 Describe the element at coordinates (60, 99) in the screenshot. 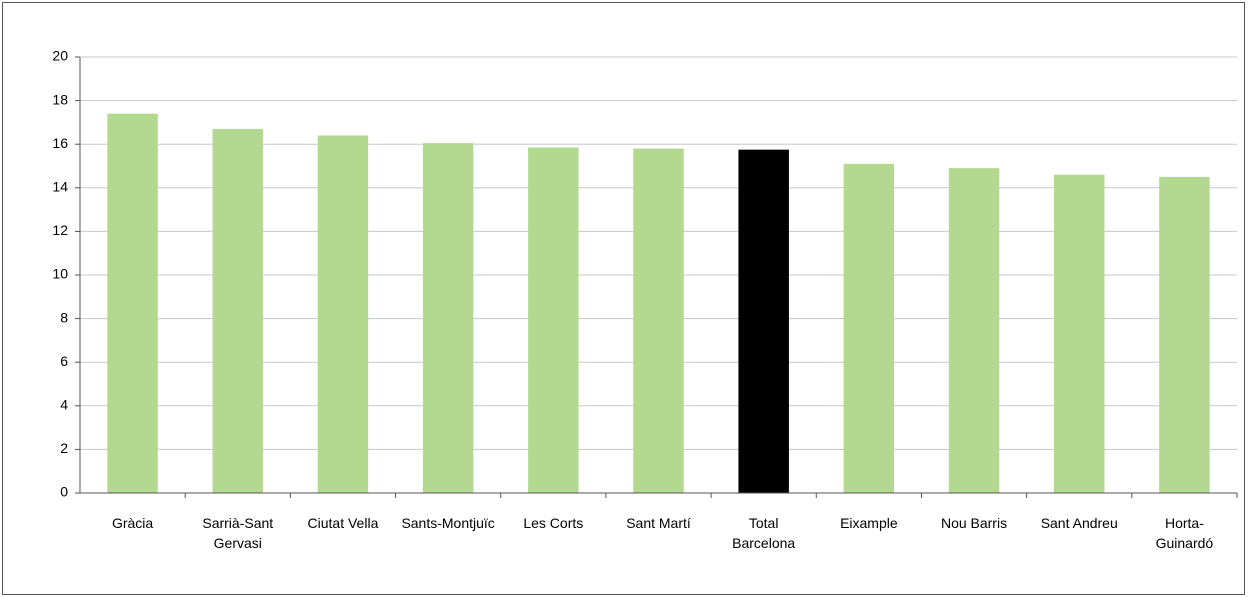

I see `y-tick-label: 18` at that location.